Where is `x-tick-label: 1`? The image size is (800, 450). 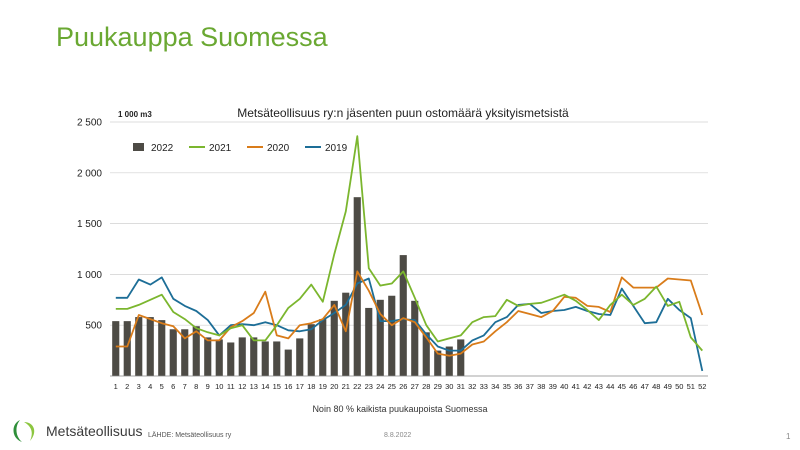 x-tick-label: 1 is located at coordinates (116, 386).